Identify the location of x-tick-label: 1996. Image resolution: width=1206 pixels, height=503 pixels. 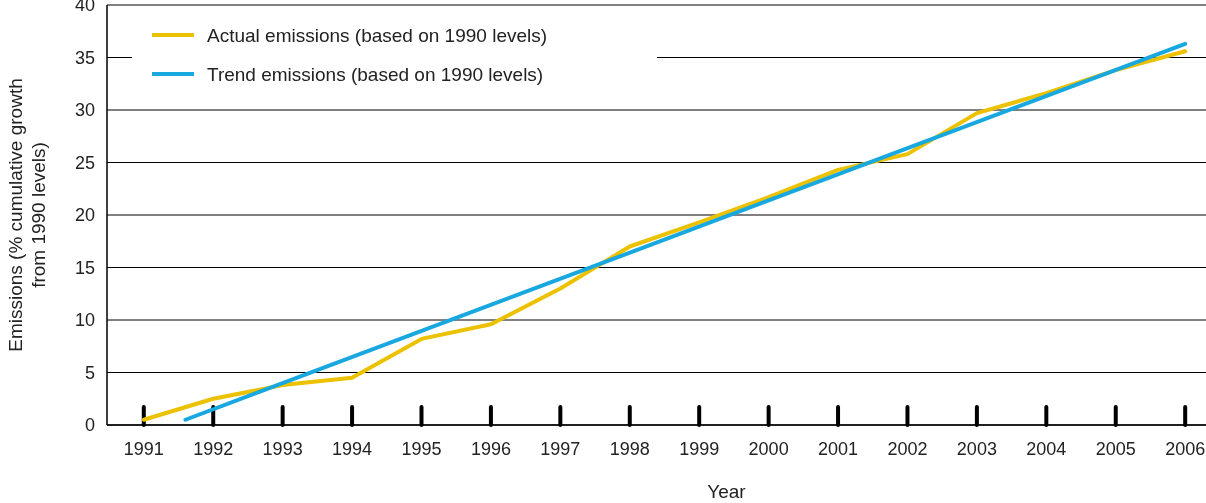
(490, 449).